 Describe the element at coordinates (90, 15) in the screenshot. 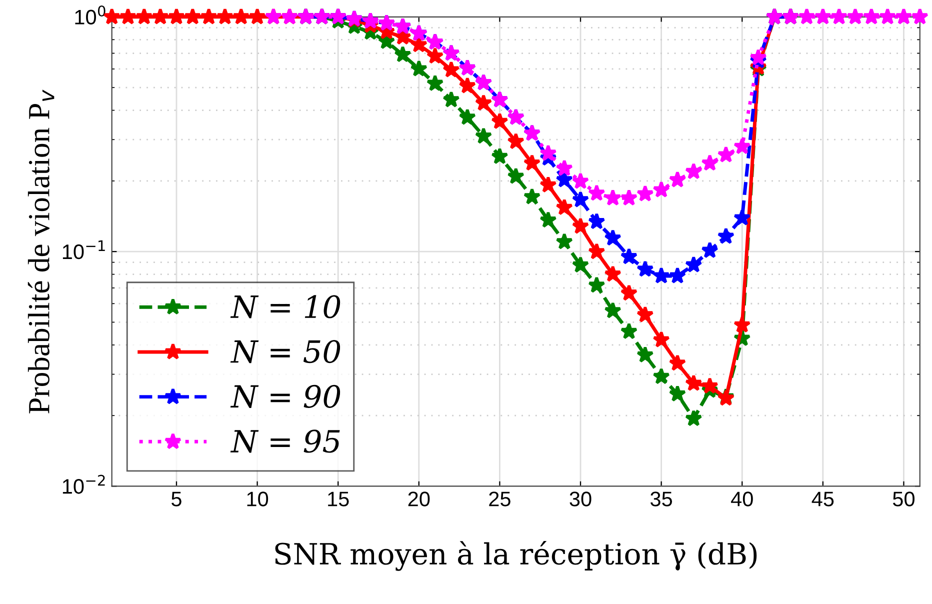

I see `y-tick-label: 10$^{0}$` at that location.